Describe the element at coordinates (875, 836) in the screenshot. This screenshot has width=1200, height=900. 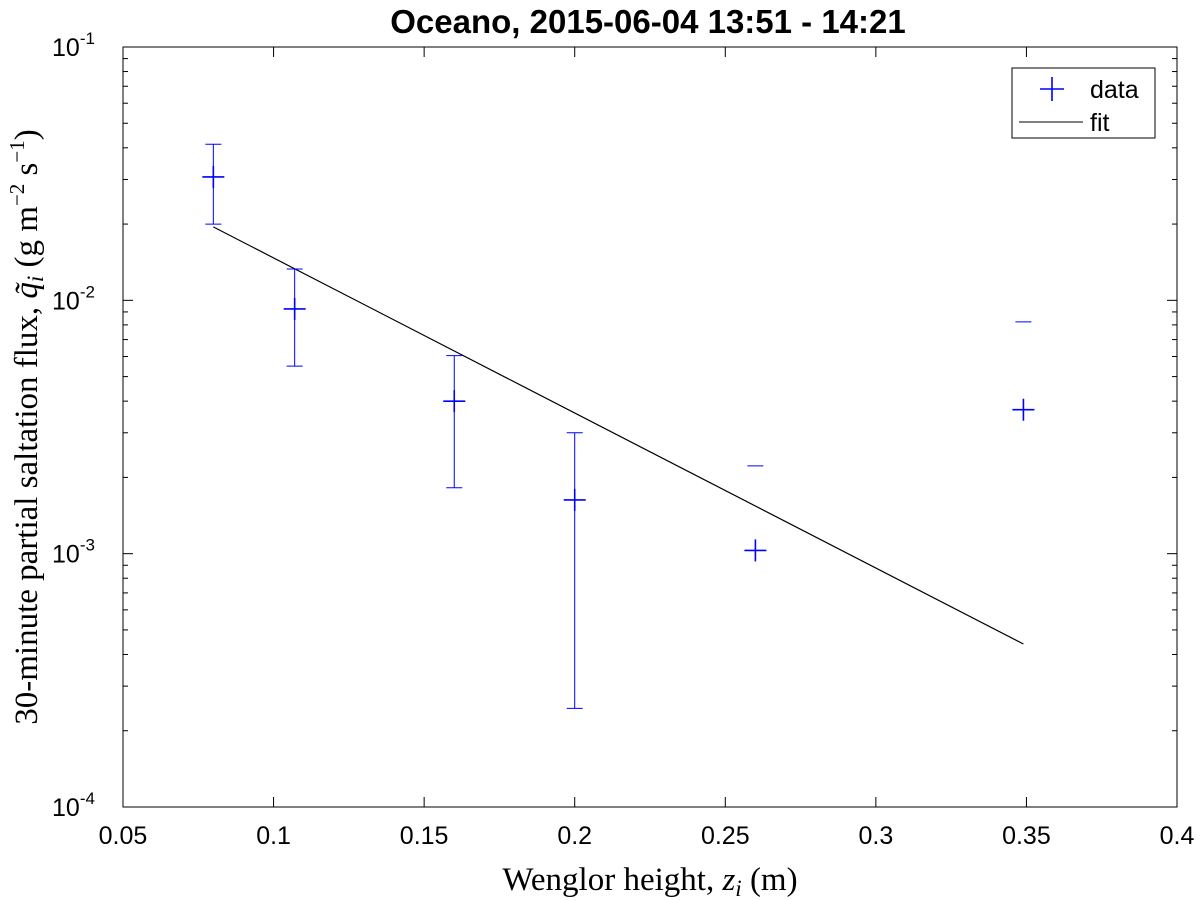
I see `x-tick-label: 0.3` at that location.